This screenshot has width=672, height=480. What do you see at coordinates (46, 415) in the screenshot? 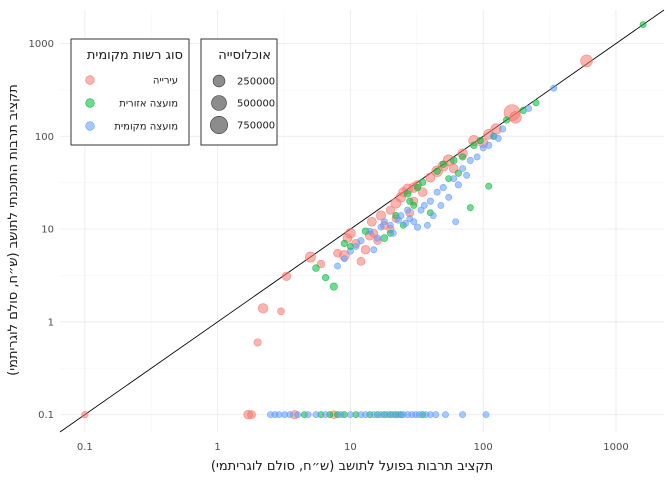
I see `y-tick-label: 0.1` at bounding box center [46, 415].